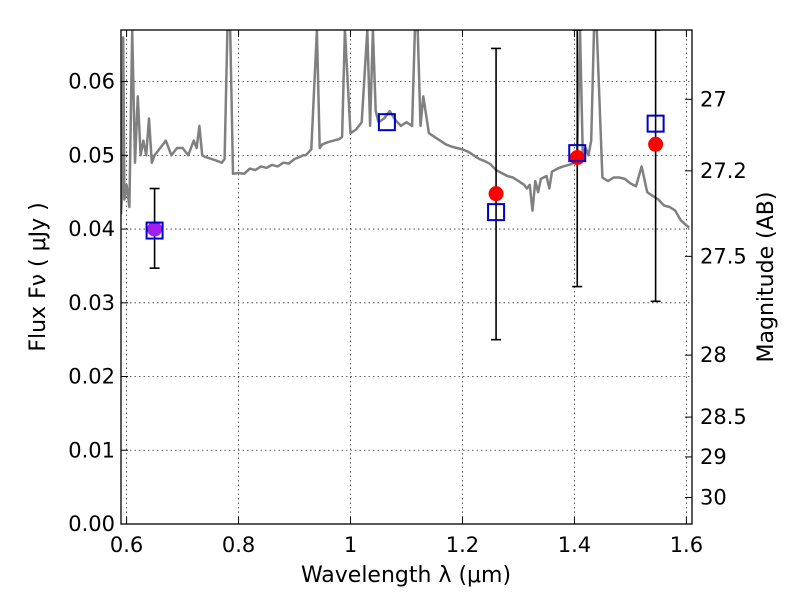 Image resolution: width=800 pixels, height=600 pixels. I want to click on y-tick-label: 0.05, so click(91, 155).